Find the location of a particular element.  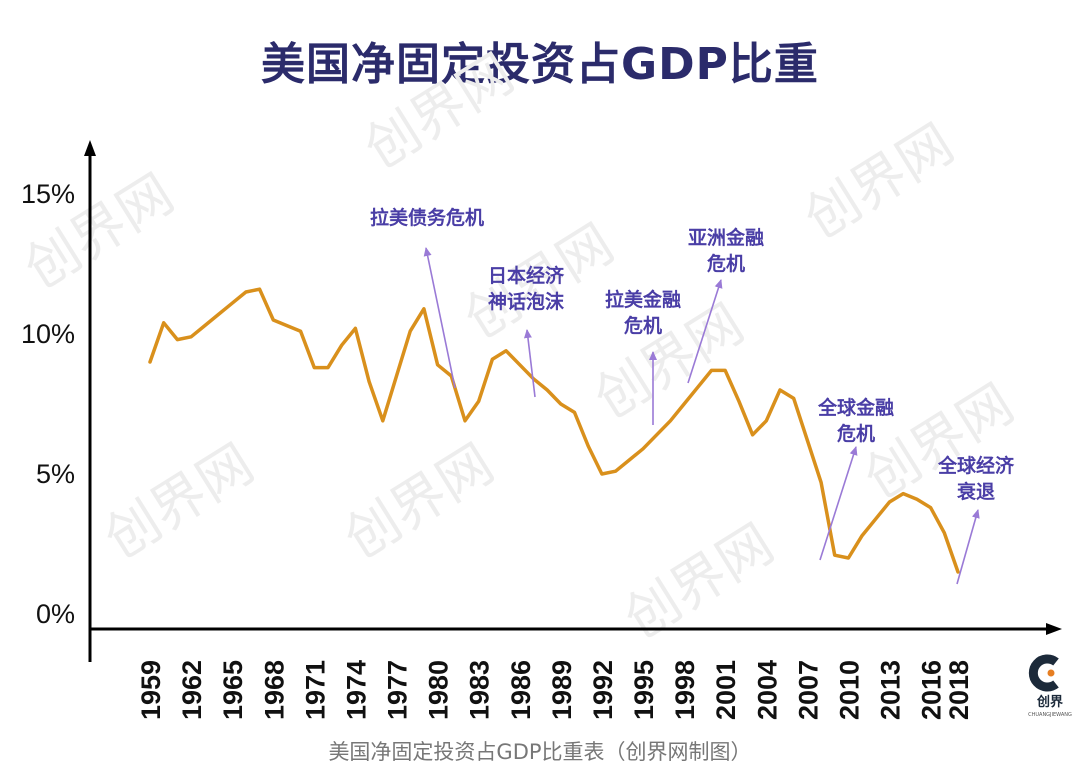

x-tick-label: 2001 is located at coordinates (726, 690).